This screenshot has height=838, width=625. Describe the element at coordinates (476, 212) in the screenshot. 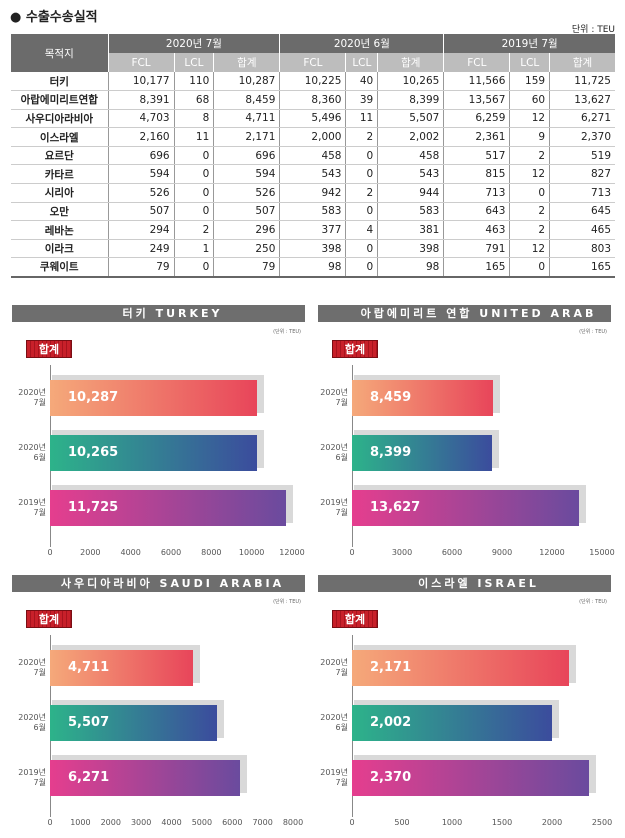

I see `value-cell: 643` at that location.